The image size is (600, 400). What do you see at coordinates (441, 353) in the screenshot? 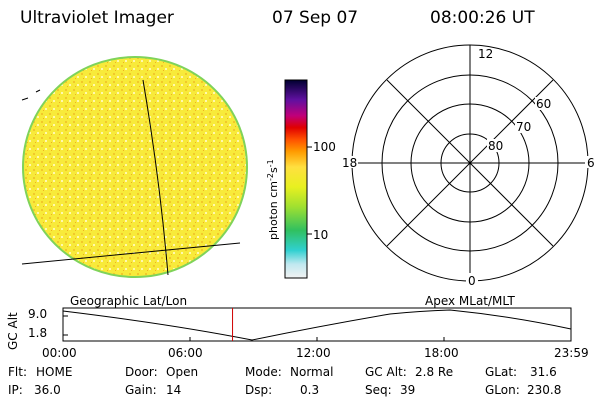
I see `altitude-xtick-3: 18:00` at bounding box center [441, 353].